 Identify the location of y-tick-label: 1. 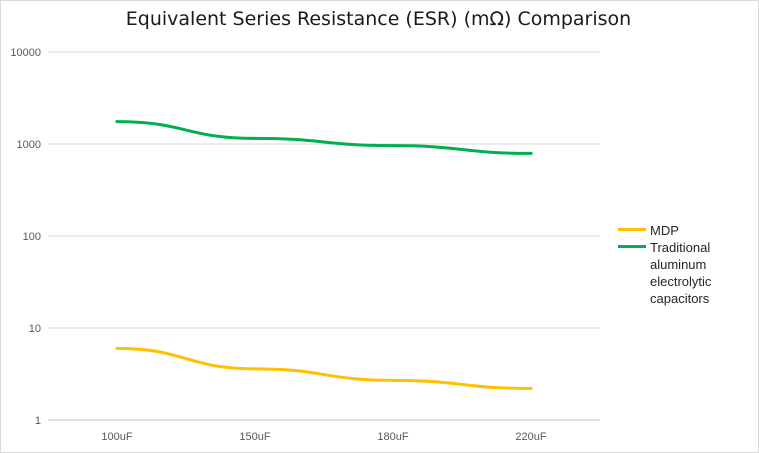
(38, 421).